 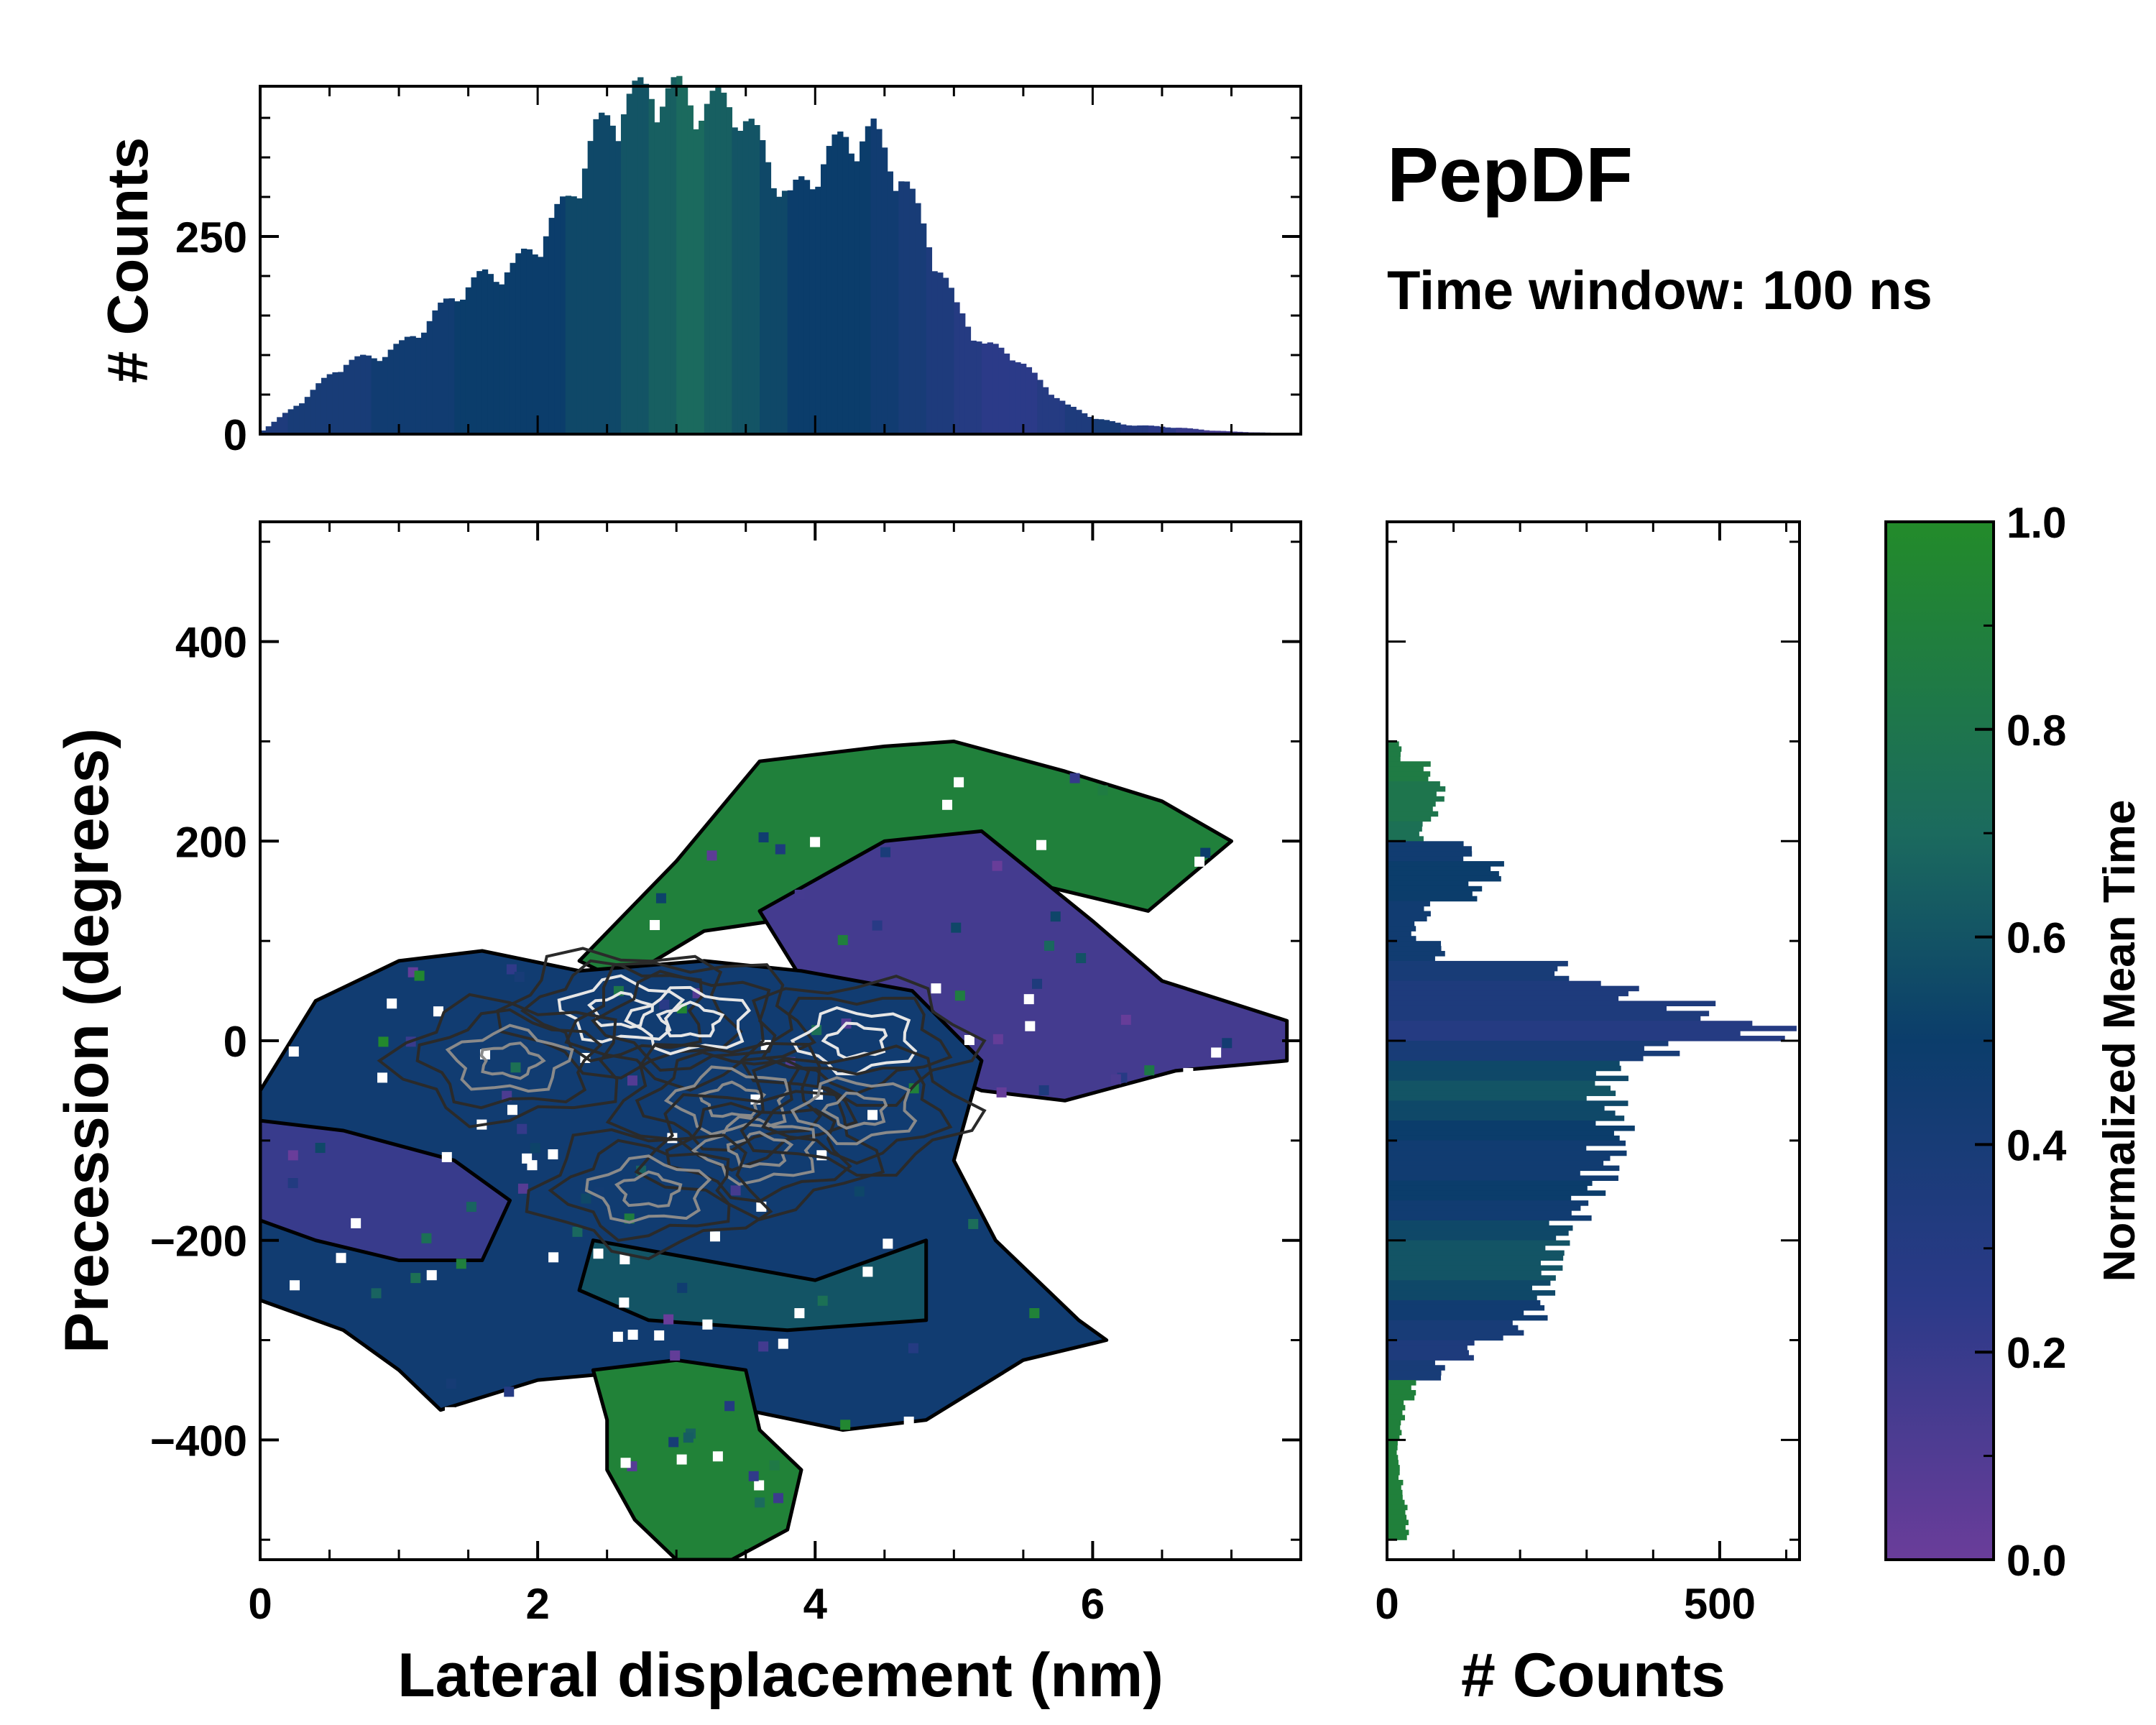 I want to click on right-xtick-label: 500, so click(x=1720, y=1604).